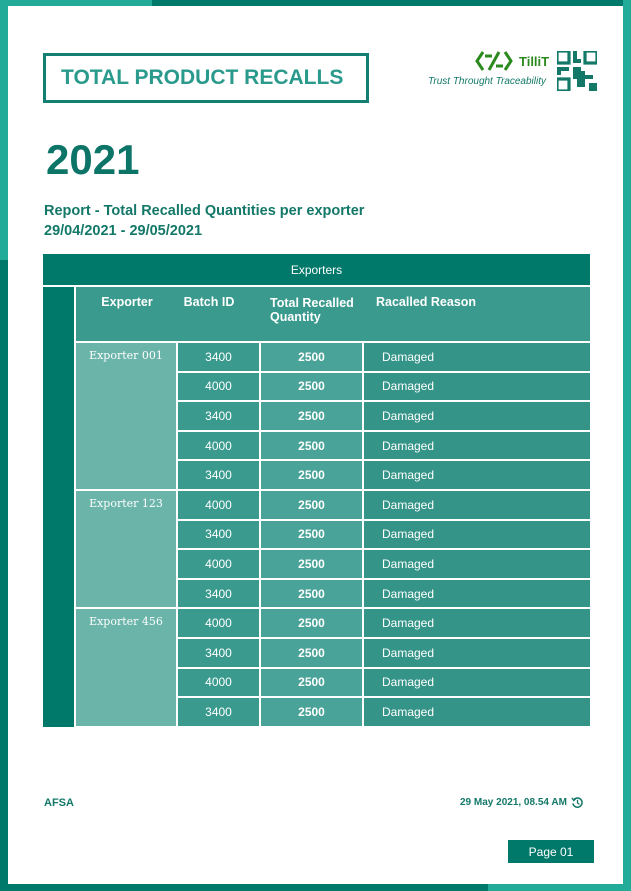  Describe the element at coordinates (244, 887) in the screenshot. I see `frame-bottom-dark` at that location.